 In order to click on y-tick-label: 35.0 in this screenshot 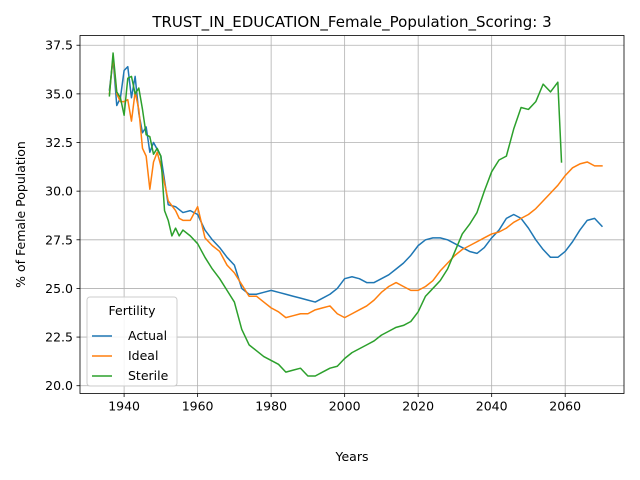, I will do `click(59, 93)`.